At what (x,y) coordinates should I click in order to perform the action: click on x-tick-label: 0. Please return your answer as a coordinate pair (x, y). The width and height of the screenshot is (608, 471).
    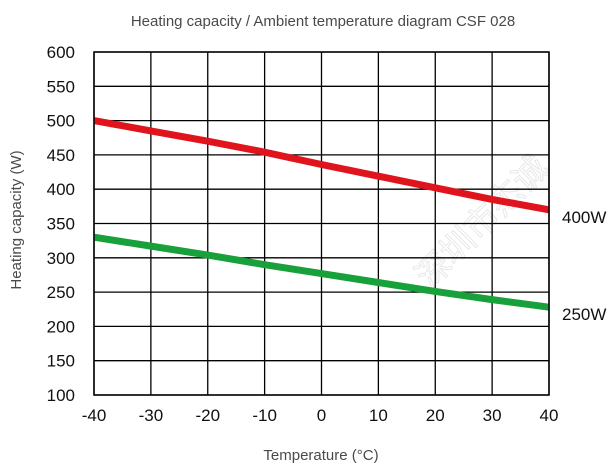
    Looking at the image, I should click on (321, 415).